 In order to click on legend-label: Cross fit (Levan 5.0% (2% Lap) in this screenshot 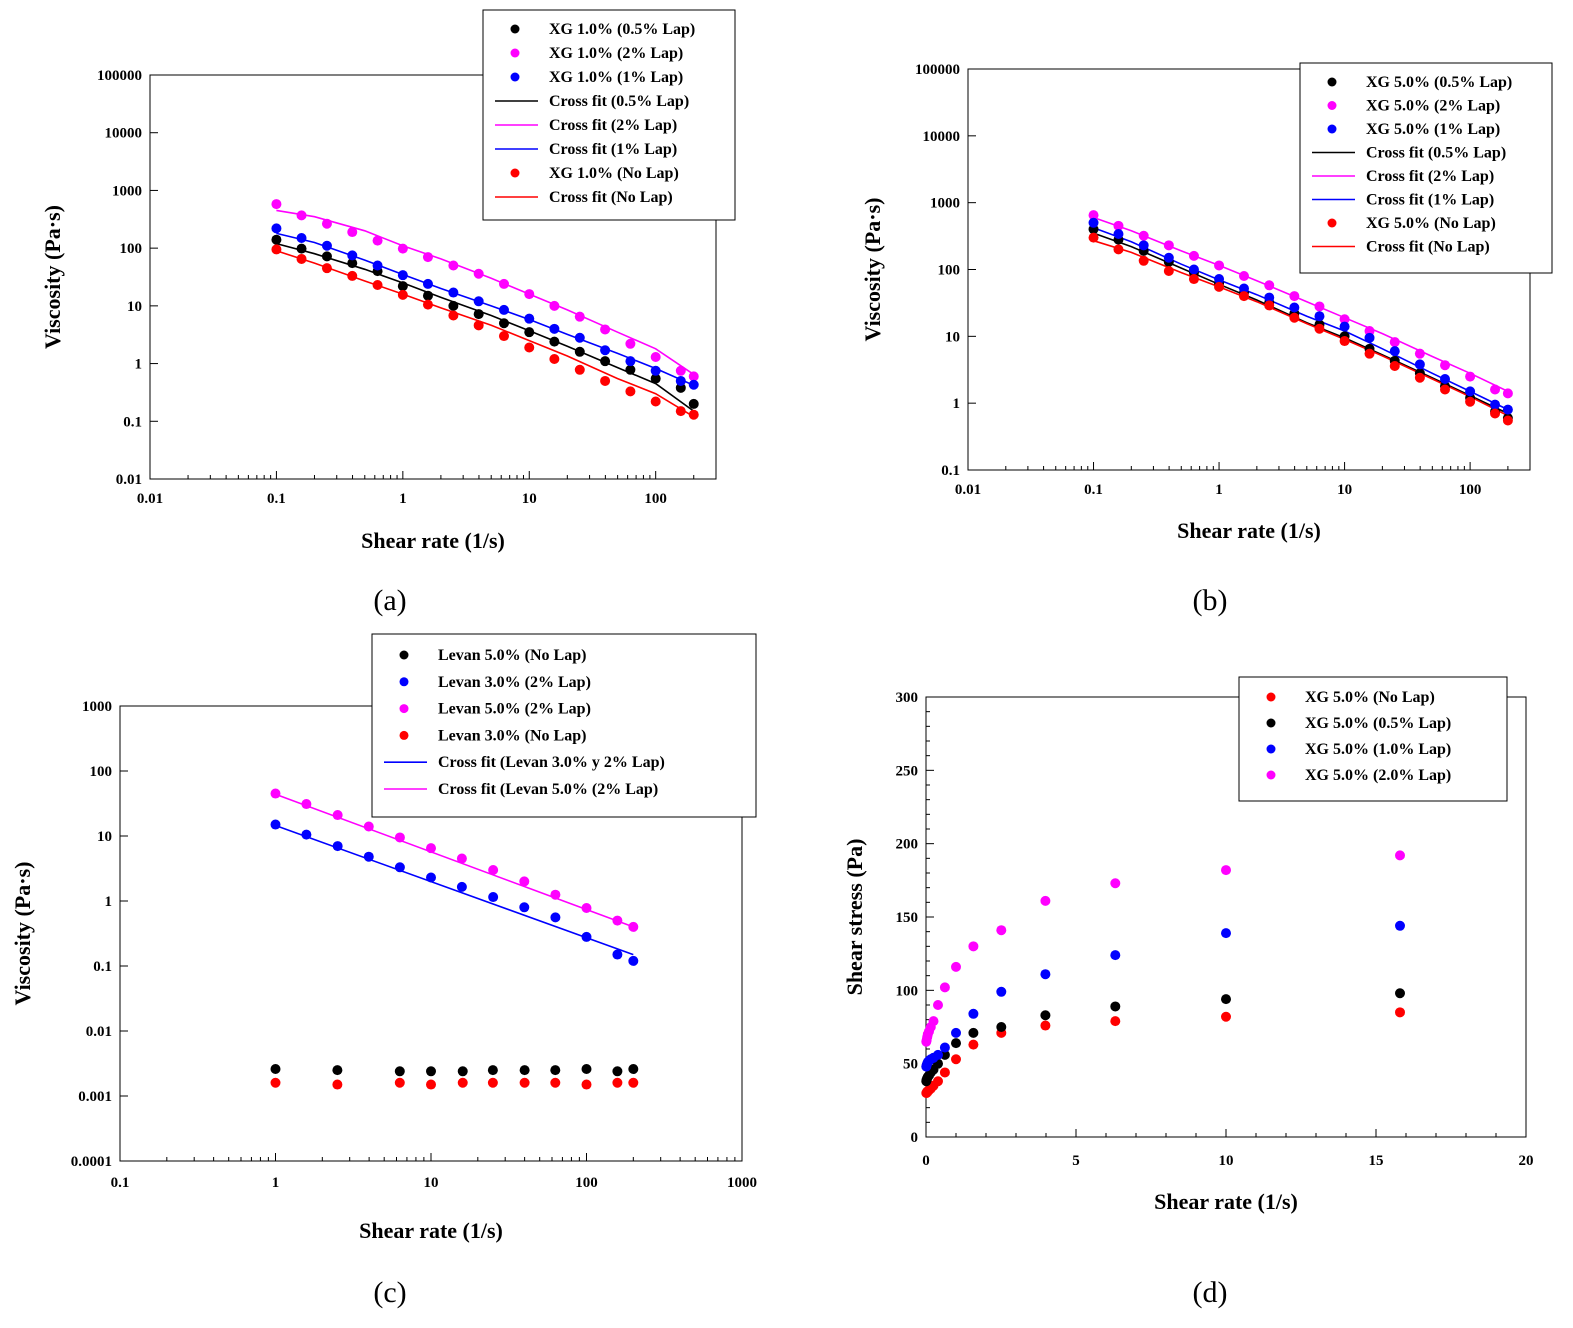, I will do `click(548, 789)`.